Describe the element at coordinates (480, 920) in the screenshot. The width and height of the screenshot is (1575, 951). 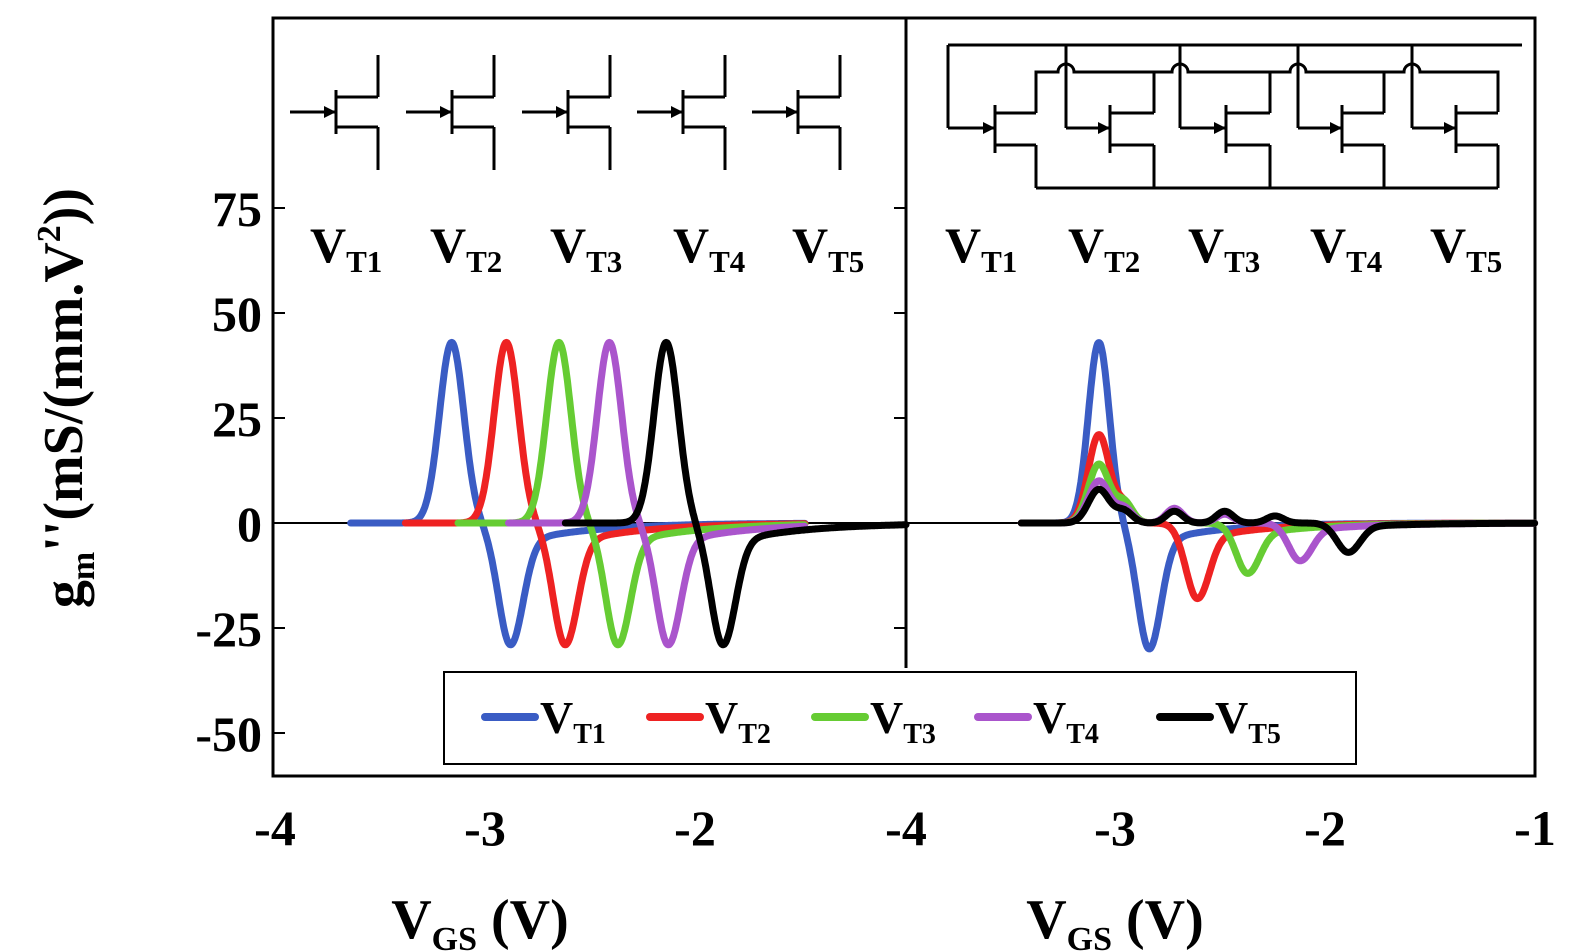
I see `x-axis-label-left: VGS (V)` at that location.